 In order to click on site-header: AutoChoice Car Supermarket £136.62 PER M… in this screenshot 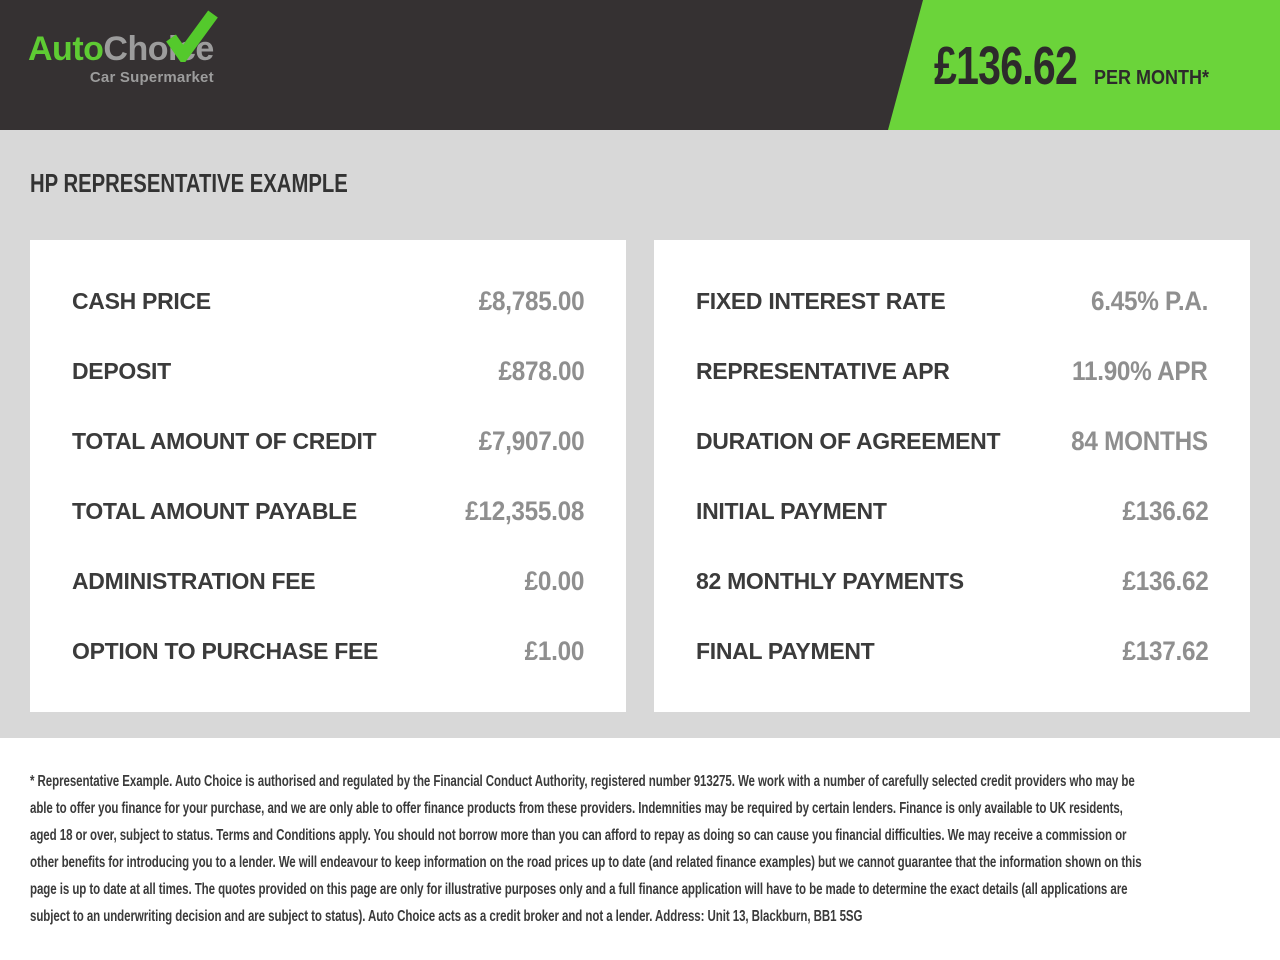, I will do `click(640, 65)`.